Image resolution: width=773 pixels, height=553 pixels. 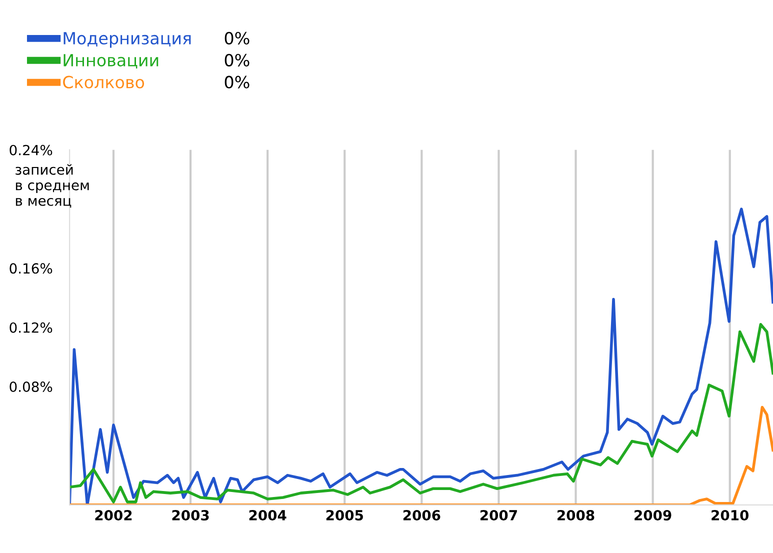 I want to click on y-axis-title: записей в среднем в месяц, so click(x=52, y=186).